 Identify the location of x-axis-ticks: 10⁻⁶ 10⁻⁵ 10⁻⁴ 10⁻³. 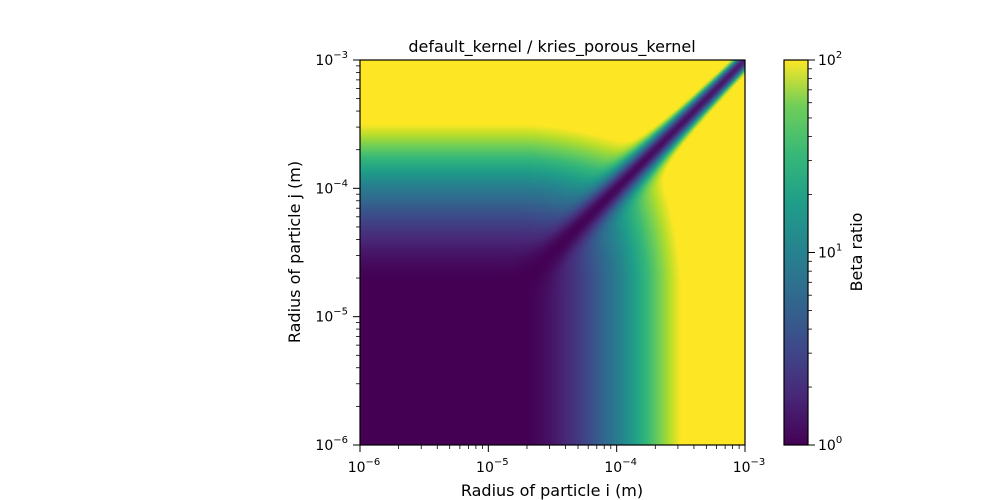
(557, 460).